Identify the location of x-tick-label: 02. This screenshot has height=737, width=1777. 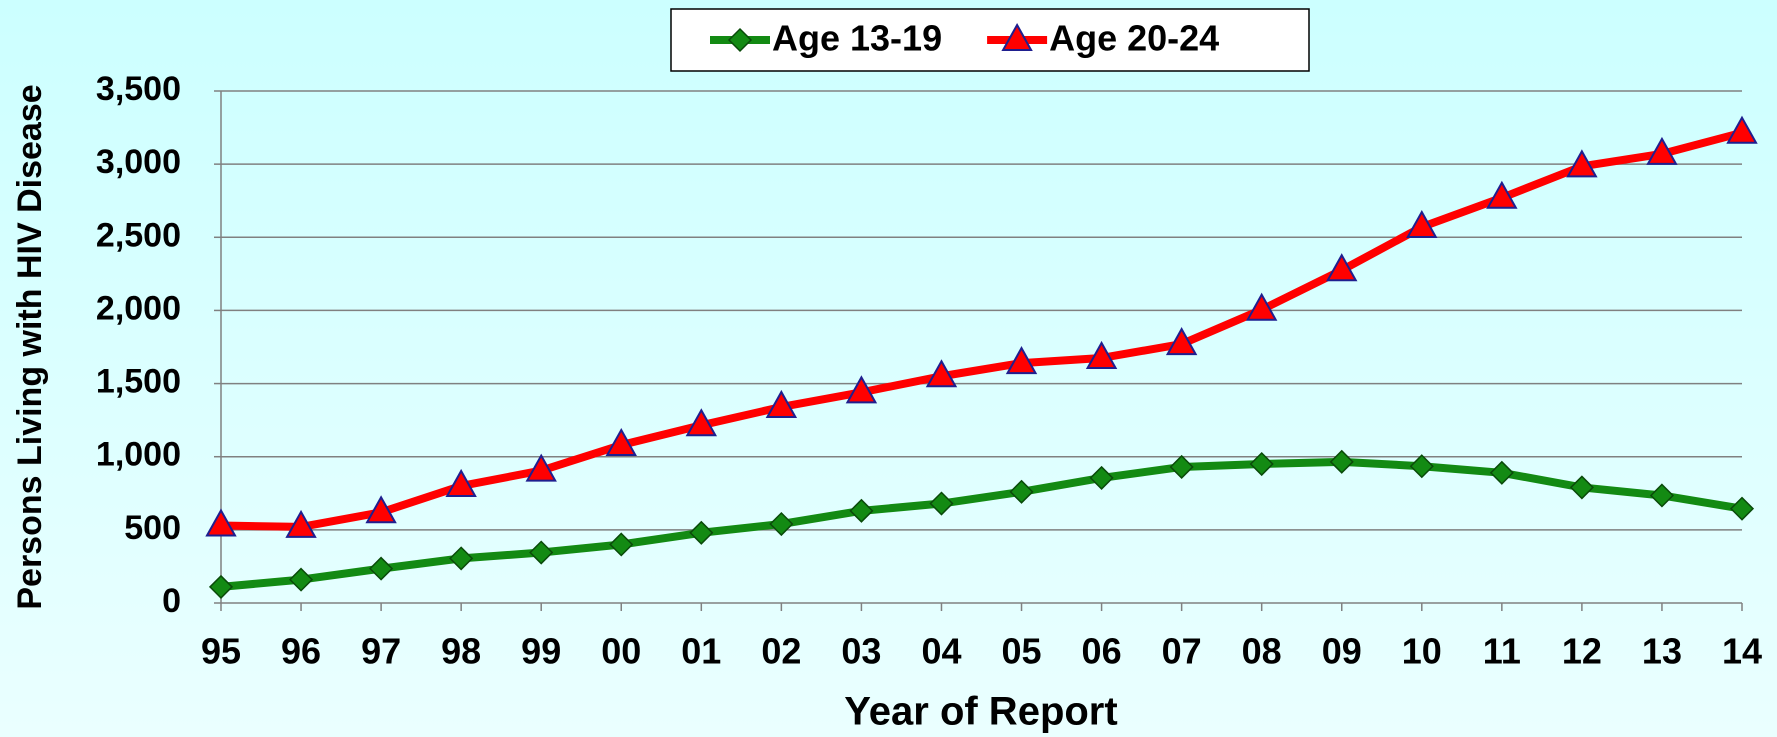
(781, 651).